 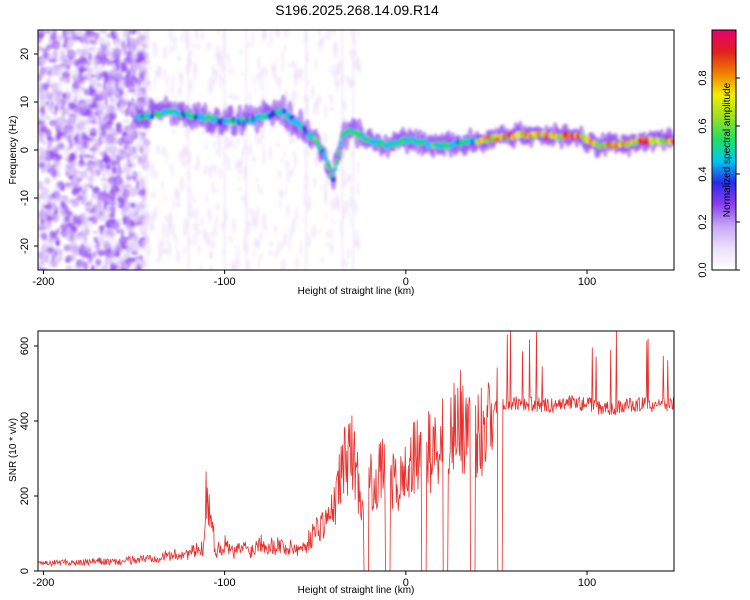 I want to click on spectrogram-ytick-label: 0, so click(x=25, y=150).